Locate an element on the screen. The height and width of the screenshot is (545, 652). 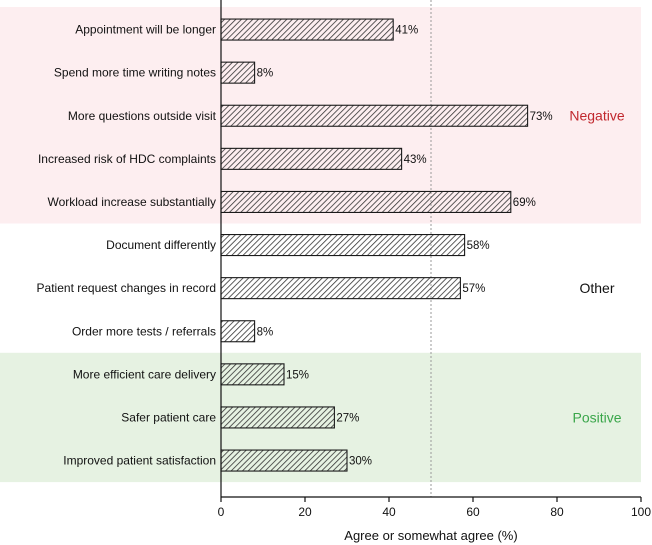
group-label-positive: Positive is located at coordinates (596, 417).